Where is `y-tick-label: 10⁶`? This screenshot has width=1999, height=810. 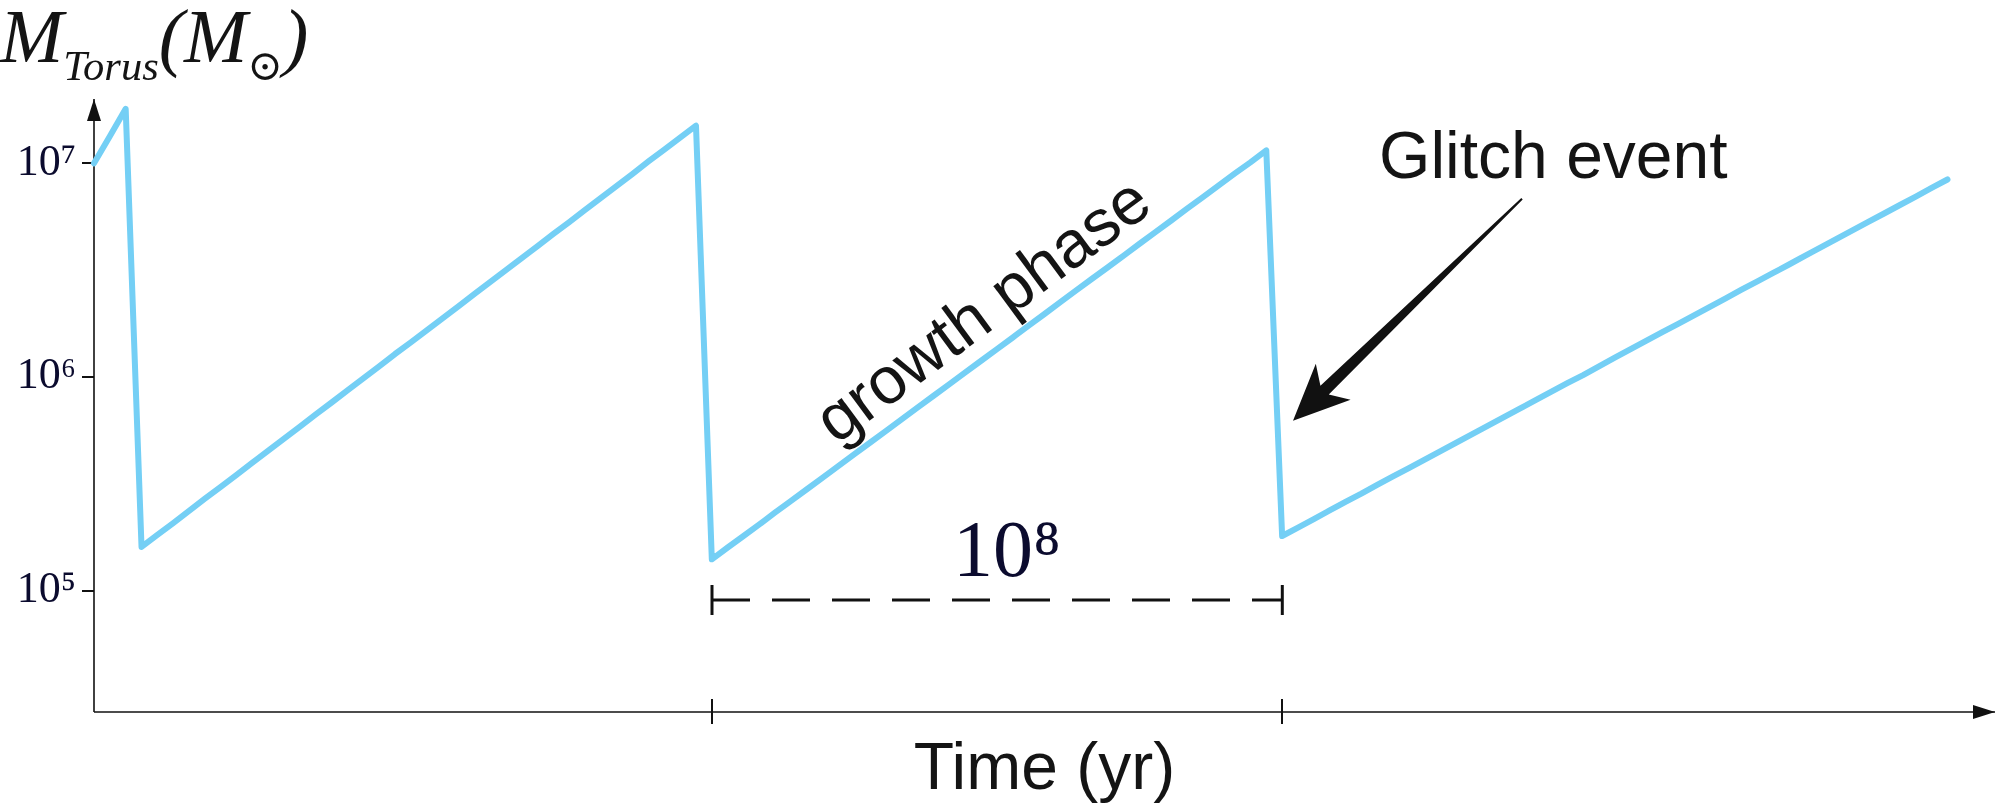 y-tick-label: 10⁶ is located at coordinates (46, 374).